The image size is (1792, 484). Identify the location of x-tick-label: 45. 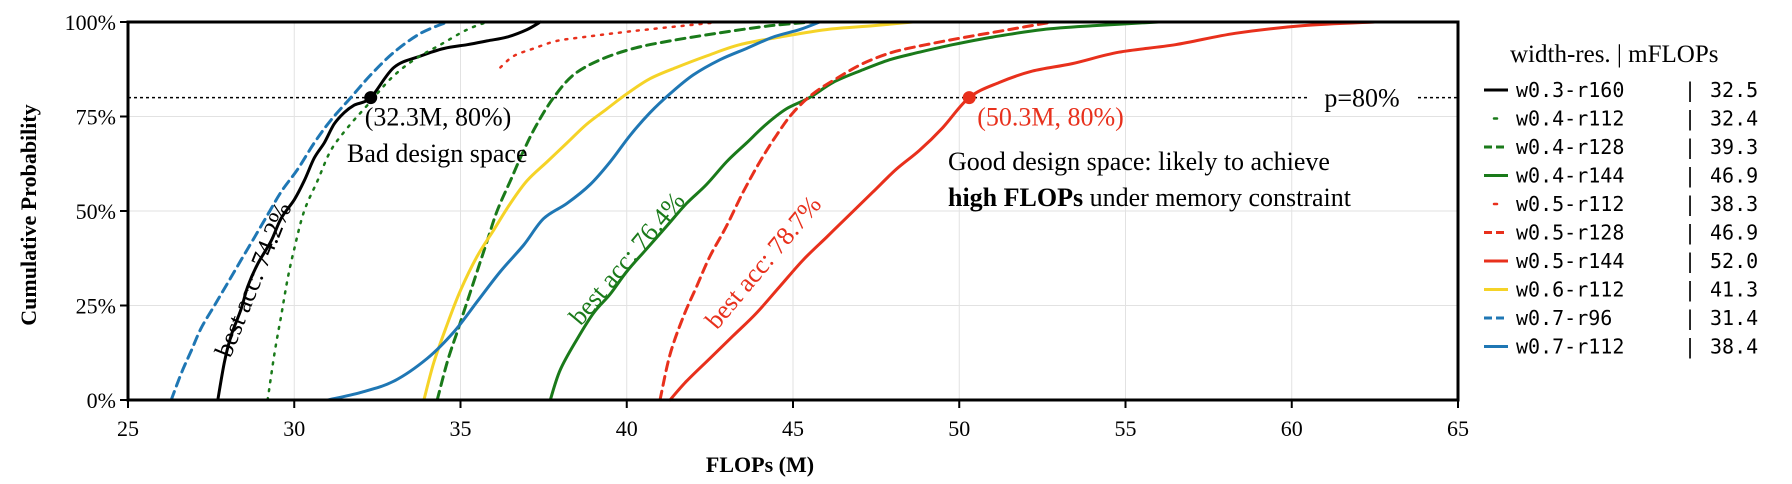
(793, 428).